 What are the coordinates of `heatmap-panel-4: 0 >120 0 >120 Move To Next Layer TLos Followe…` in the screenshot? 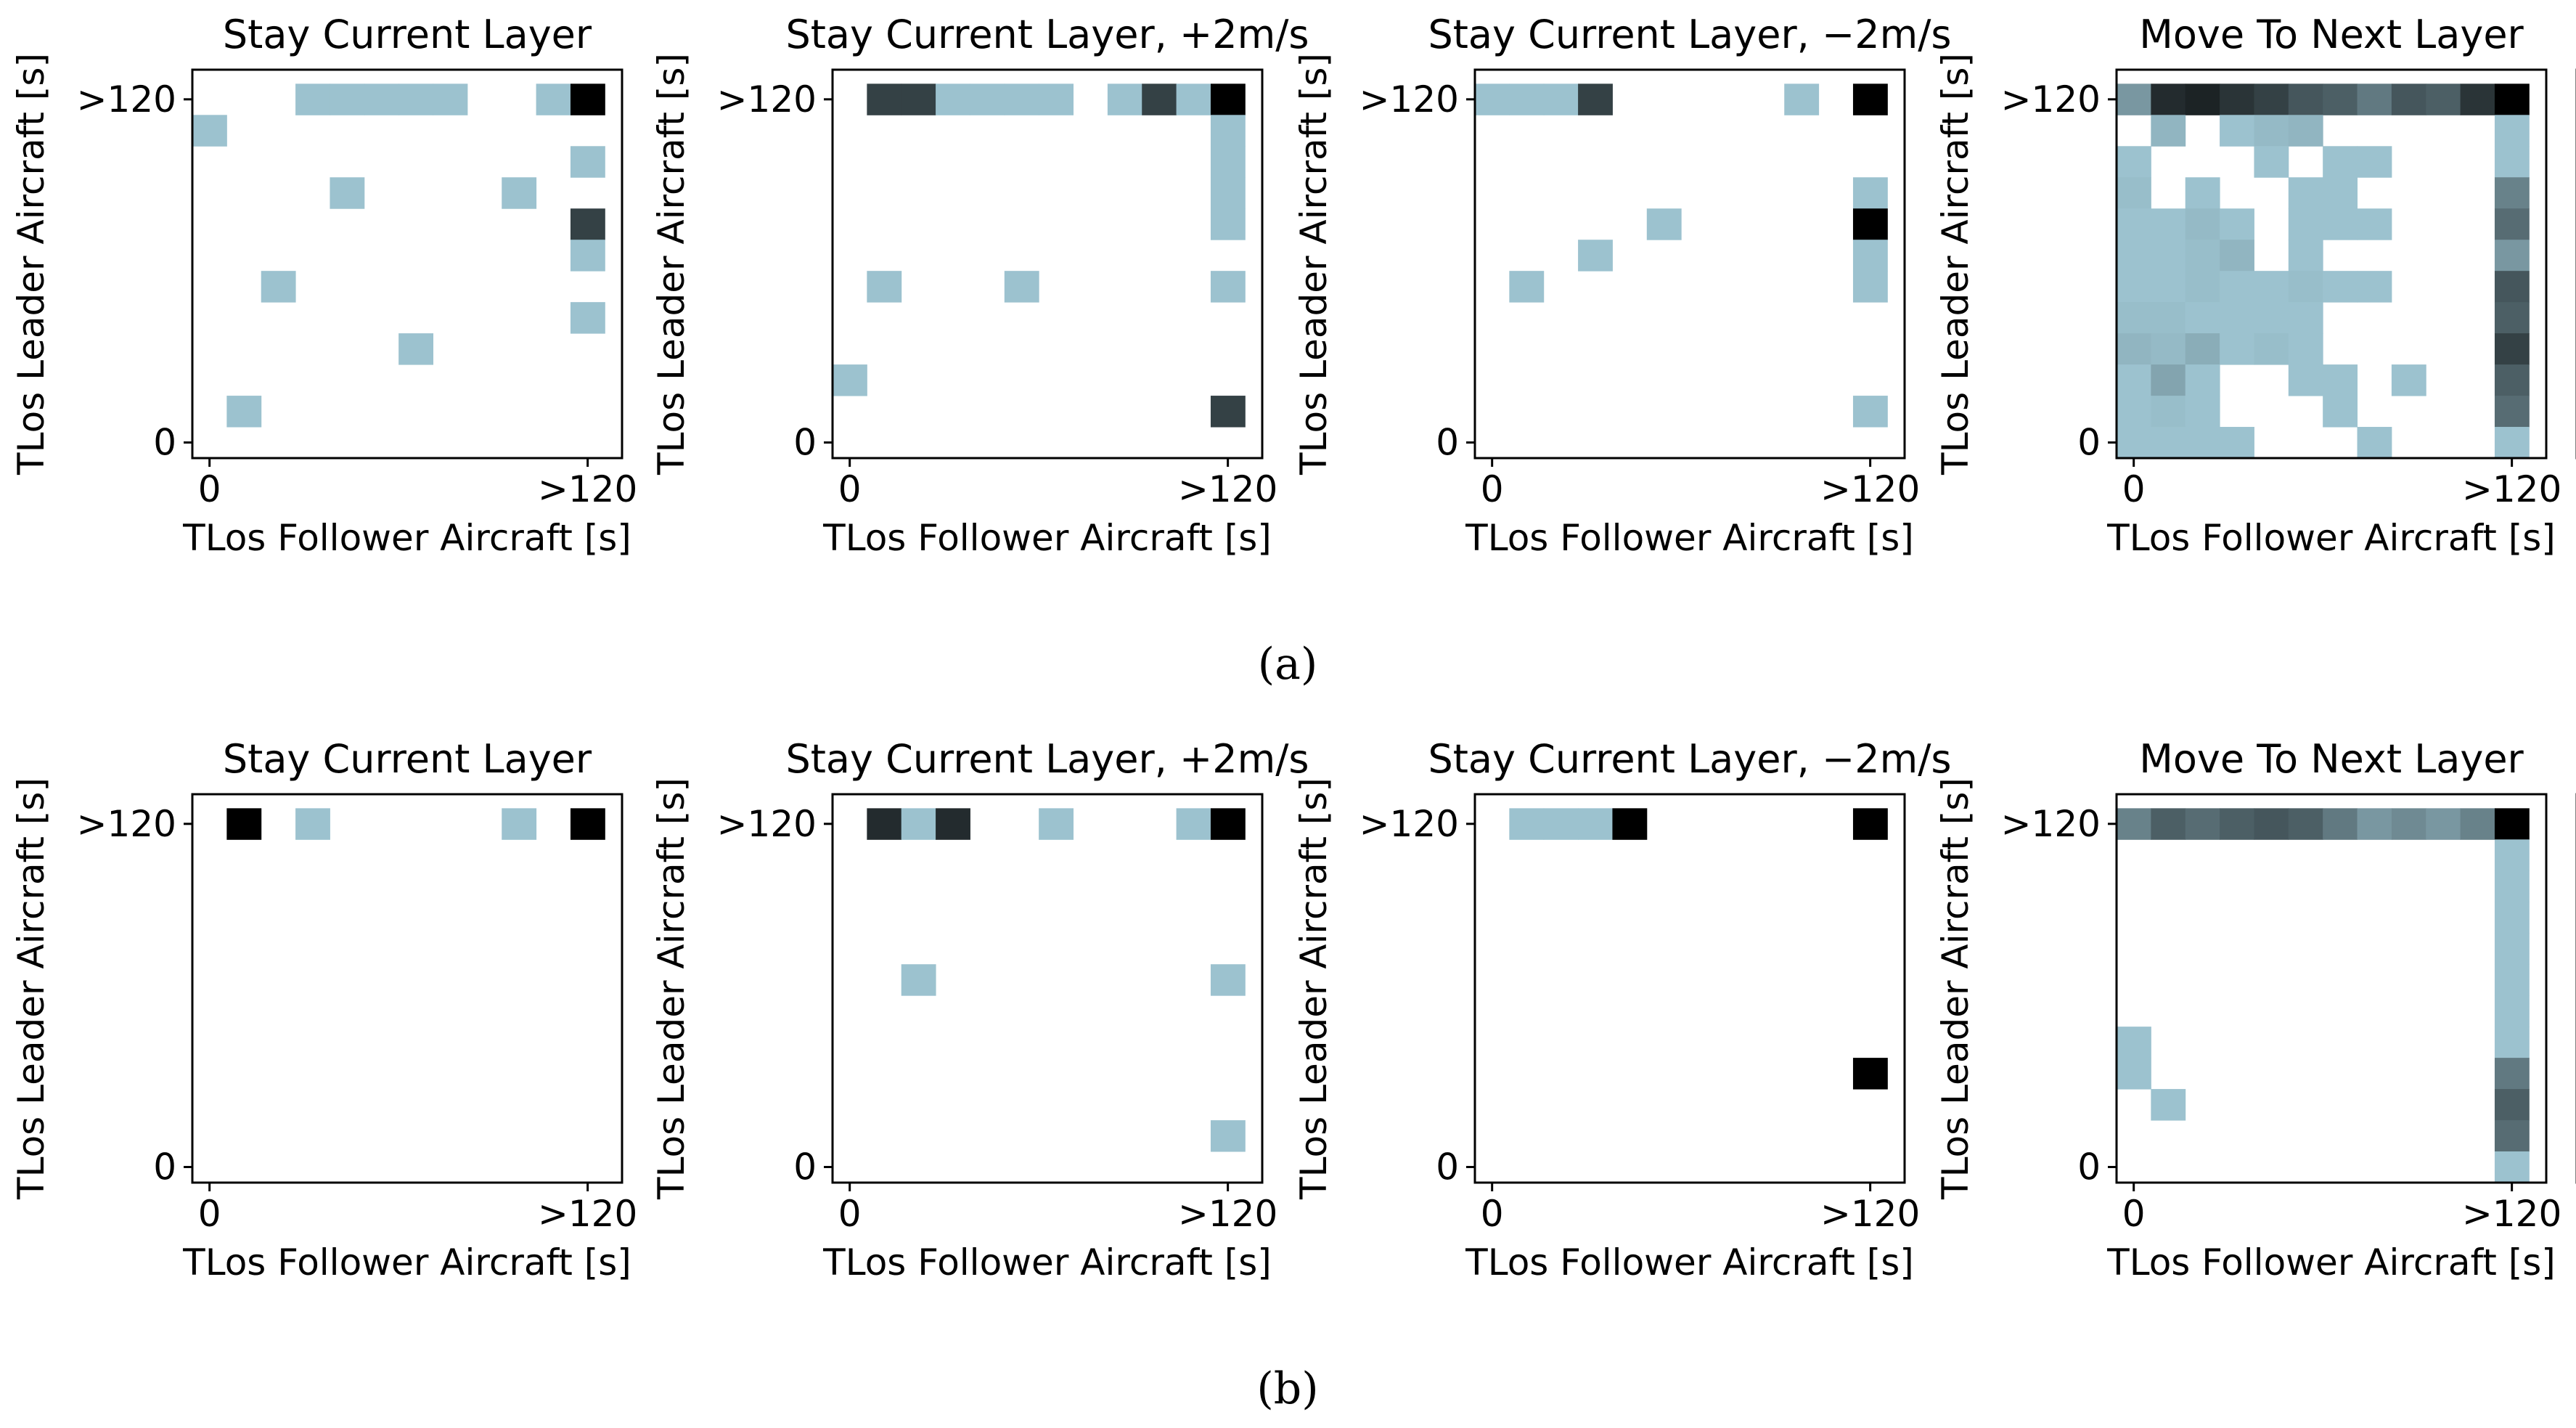 It's located at (2255, 285).